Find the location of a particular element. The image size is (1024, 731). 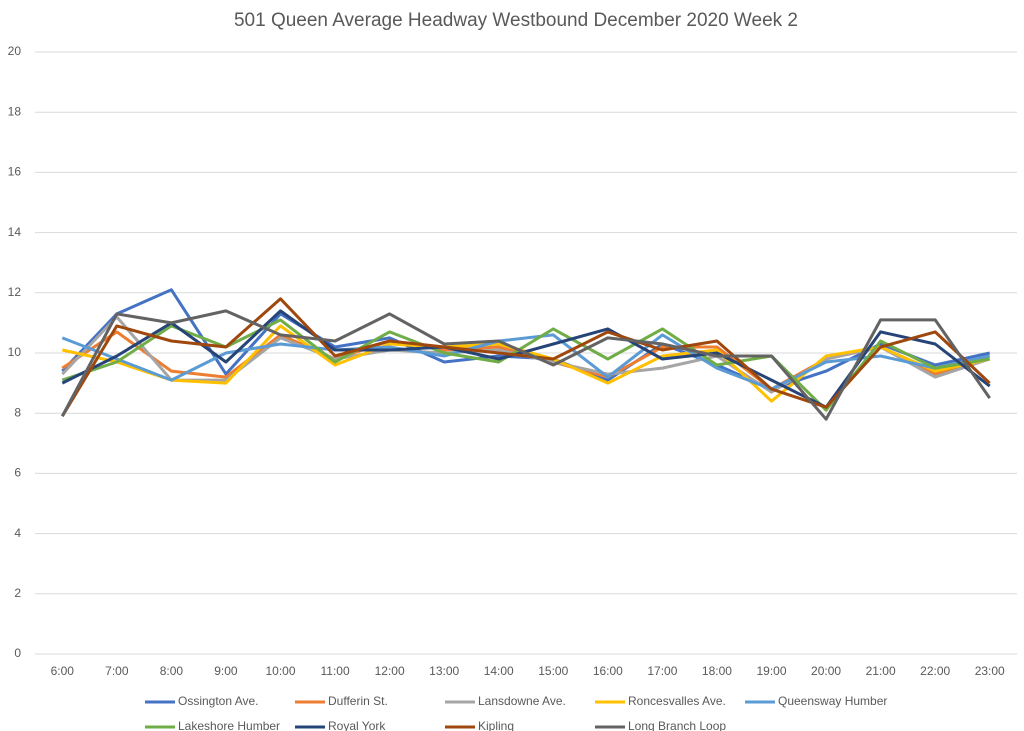

y-tick-label: 2 is located at coordinates (17, 593).